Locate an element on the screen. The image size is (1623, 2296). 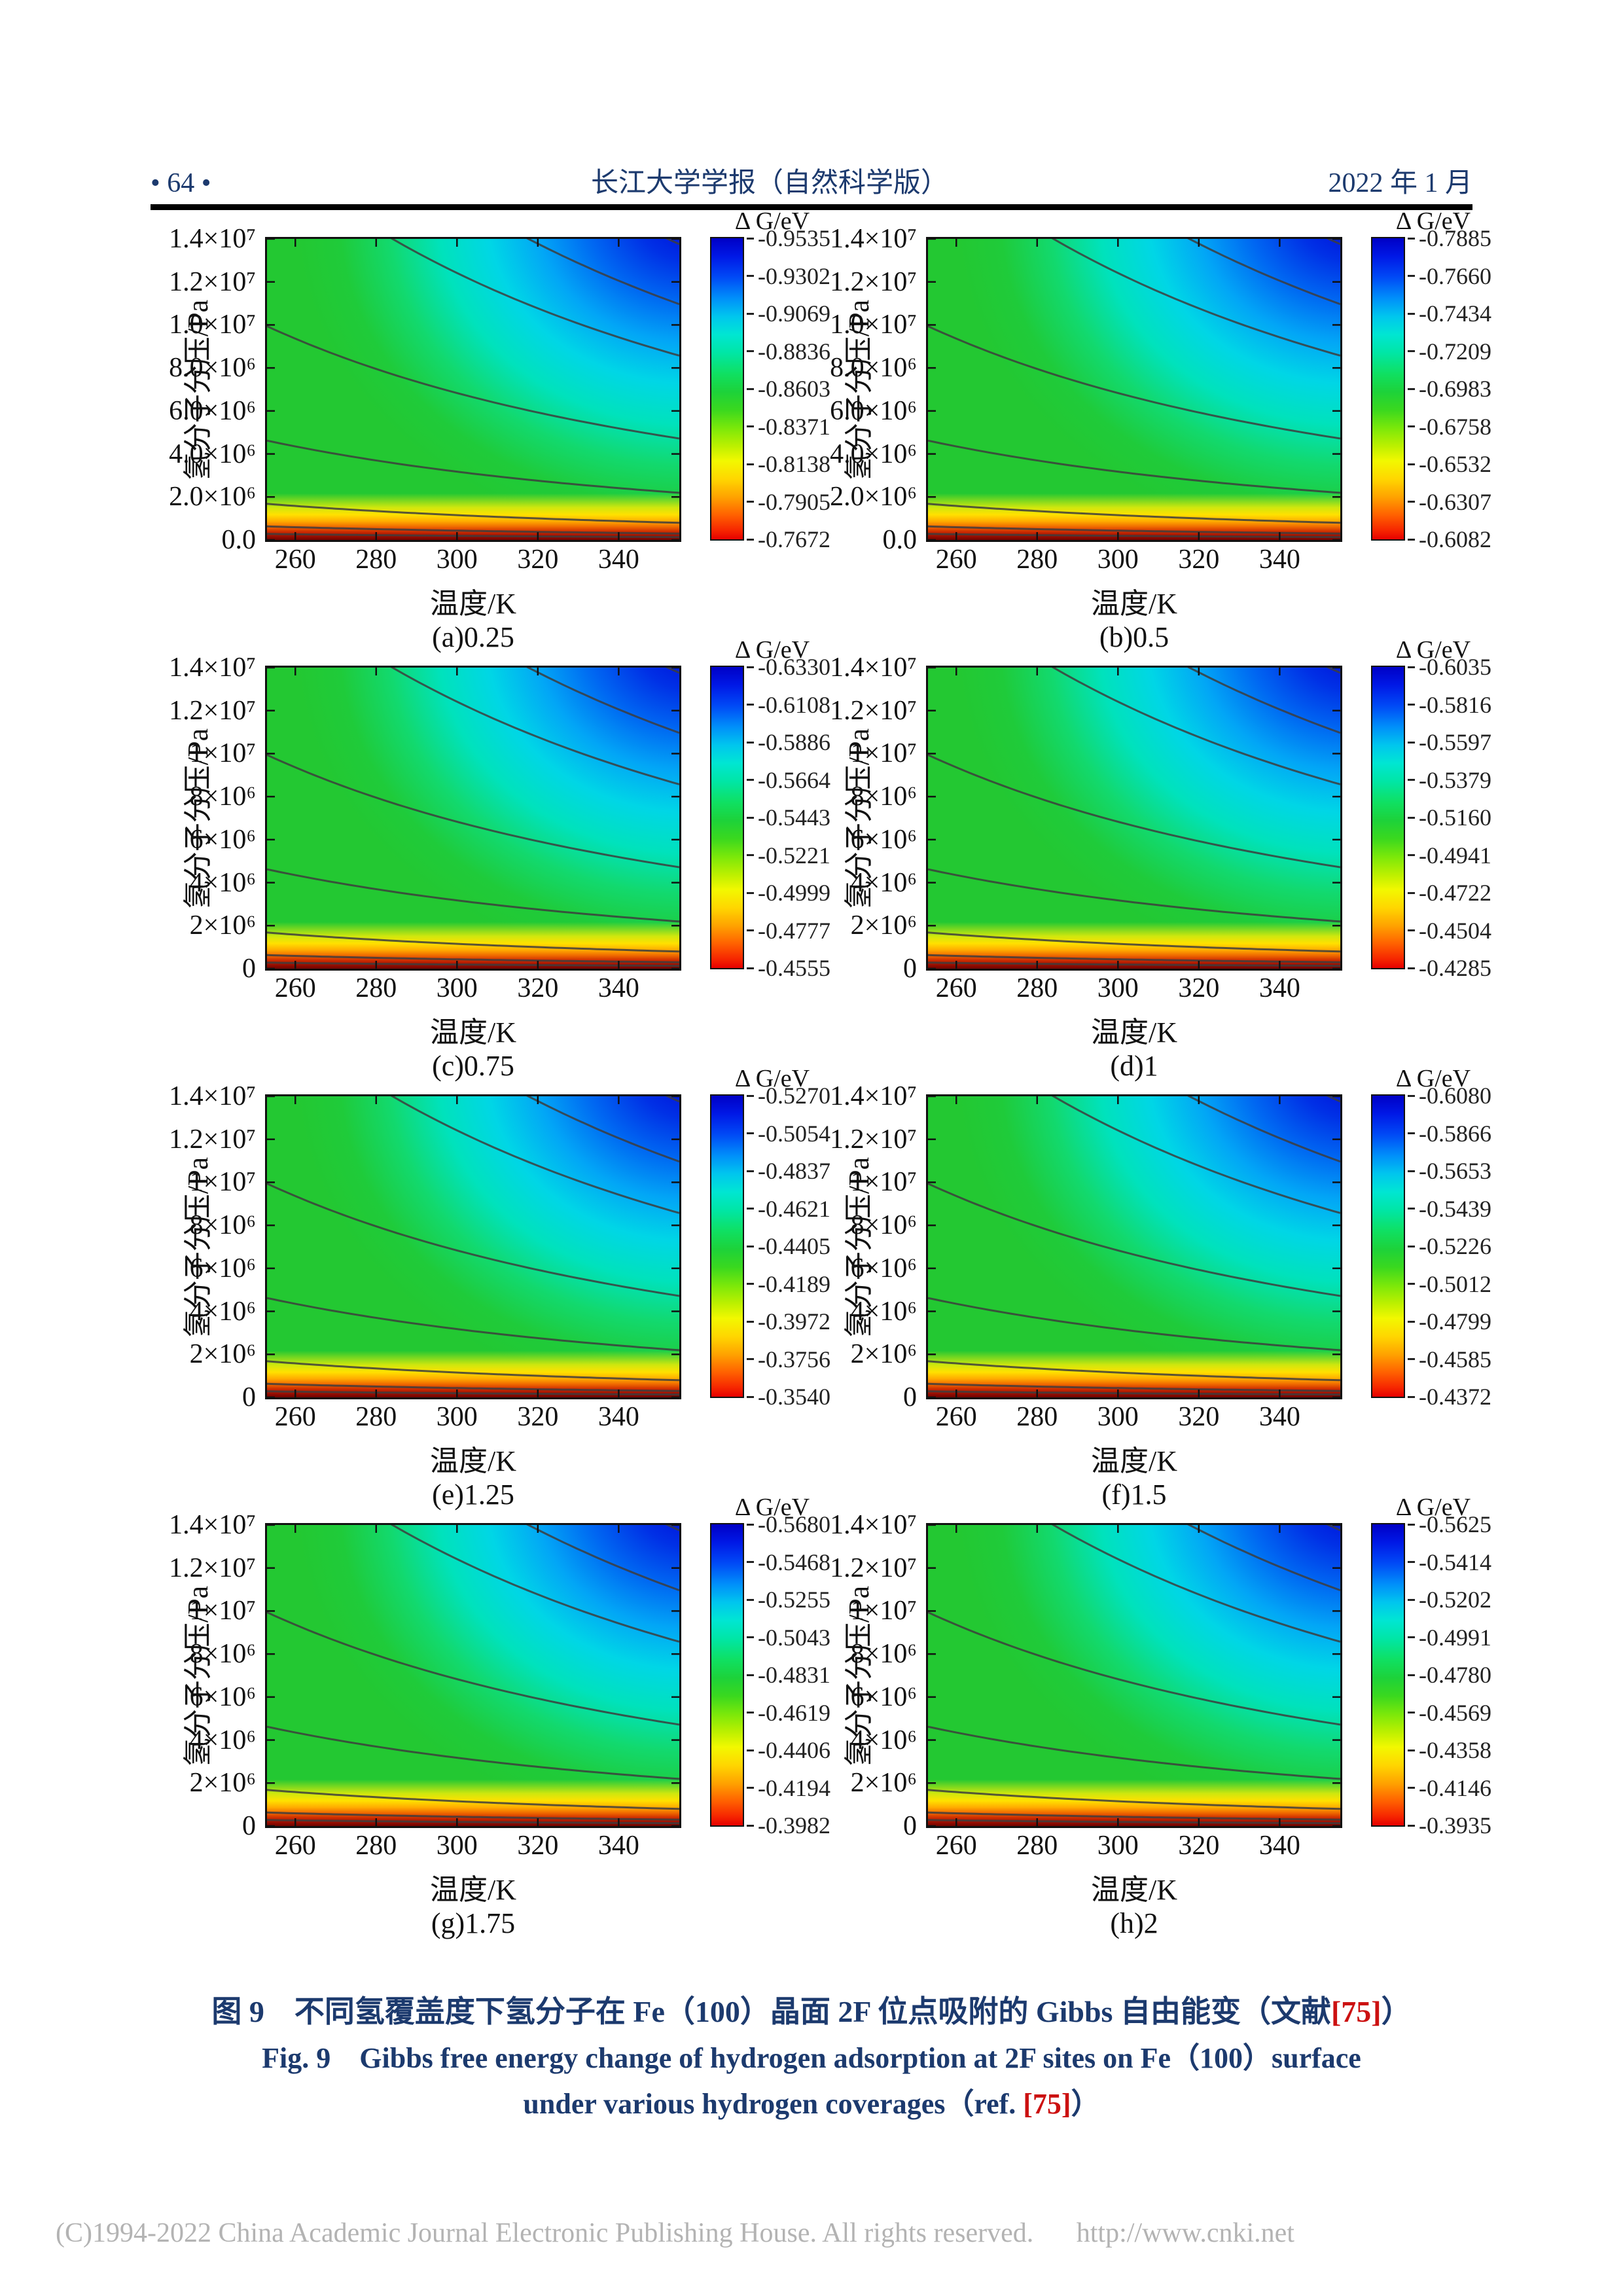
colorbar-tick-label: -0.4194 is located at coordinates (803, 1788).